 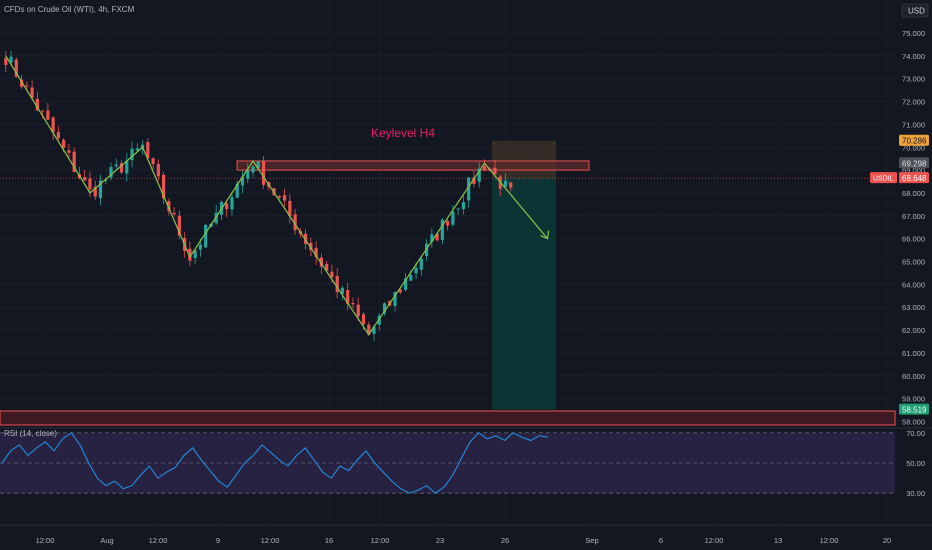 I want to click on time-tick-label: 26, so click(x=505, y=540).